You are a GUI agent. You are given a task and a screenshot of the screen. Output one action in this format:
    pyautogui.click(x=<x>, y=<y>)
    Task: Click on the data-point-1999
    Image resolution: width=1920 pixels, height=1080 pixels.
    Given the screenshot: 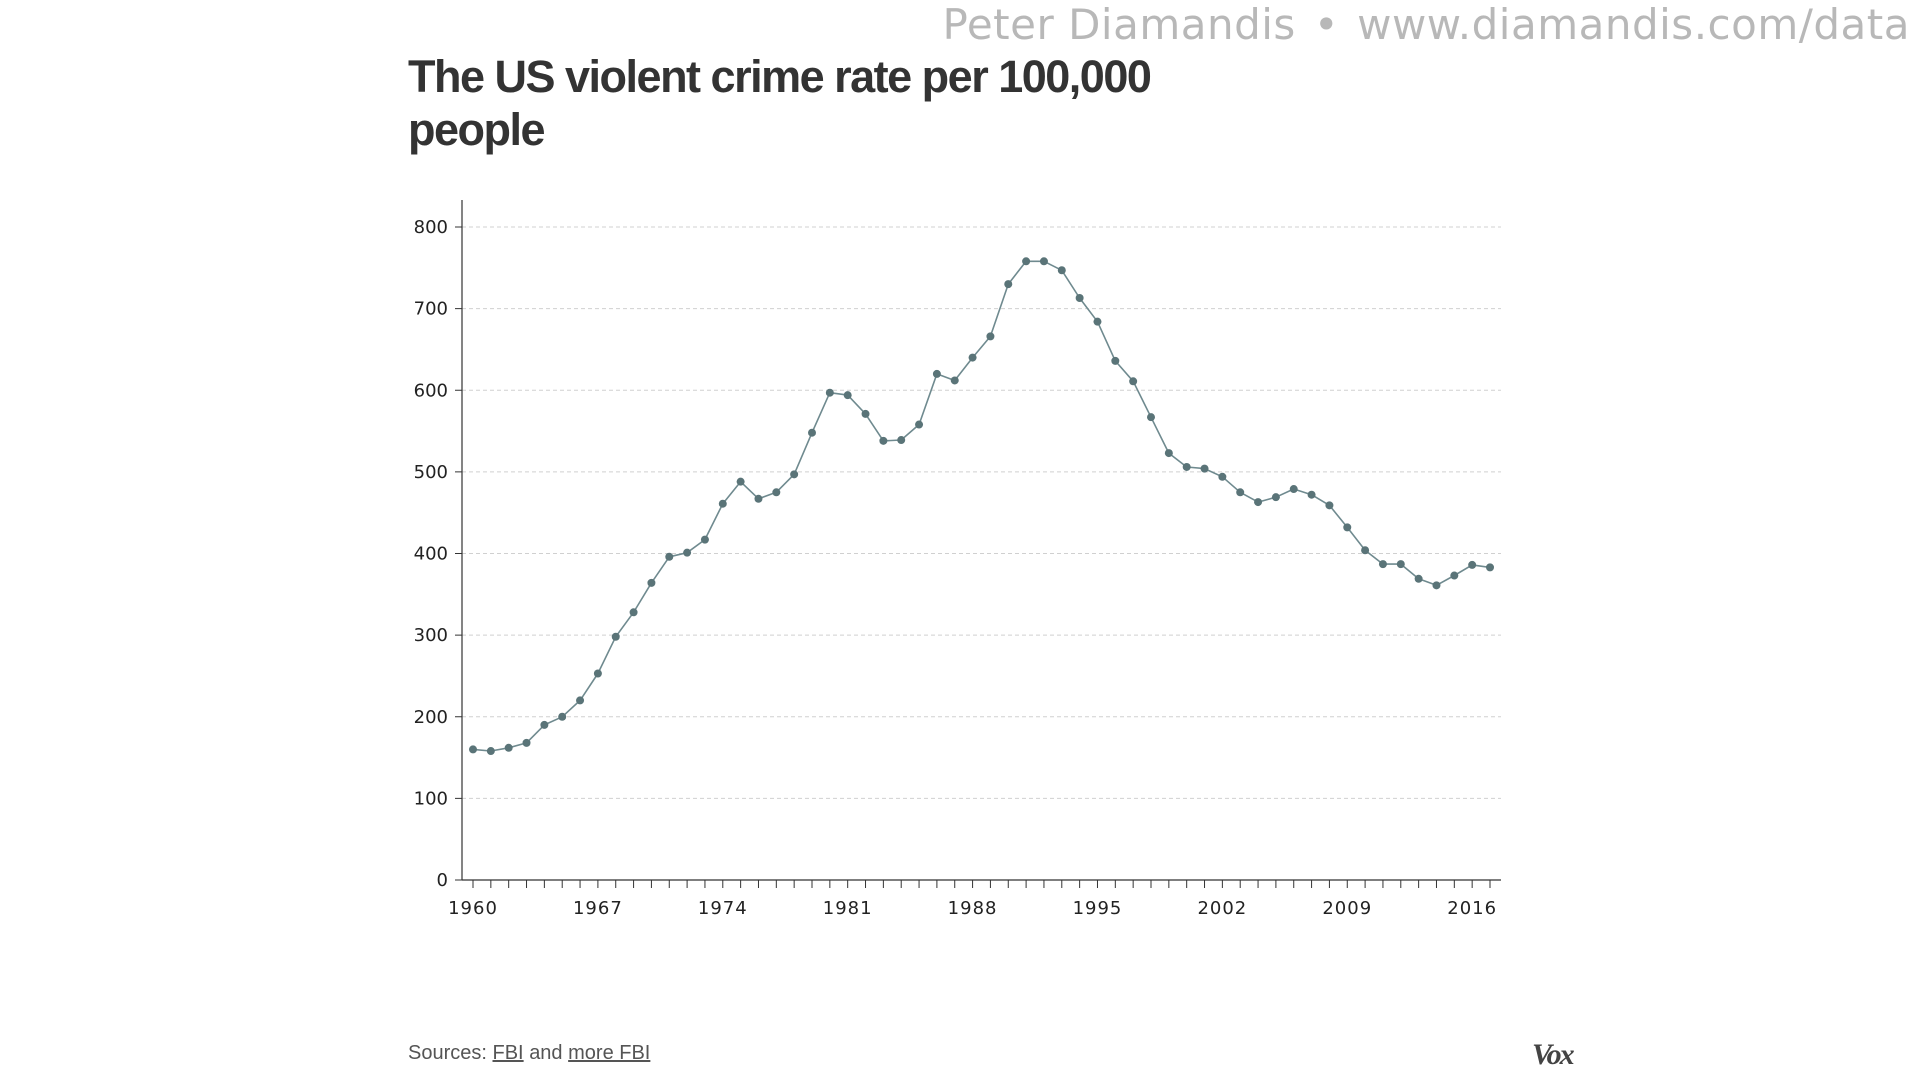 What is the action you would take?
    pyautogui.click(x=1168, y=453)
    